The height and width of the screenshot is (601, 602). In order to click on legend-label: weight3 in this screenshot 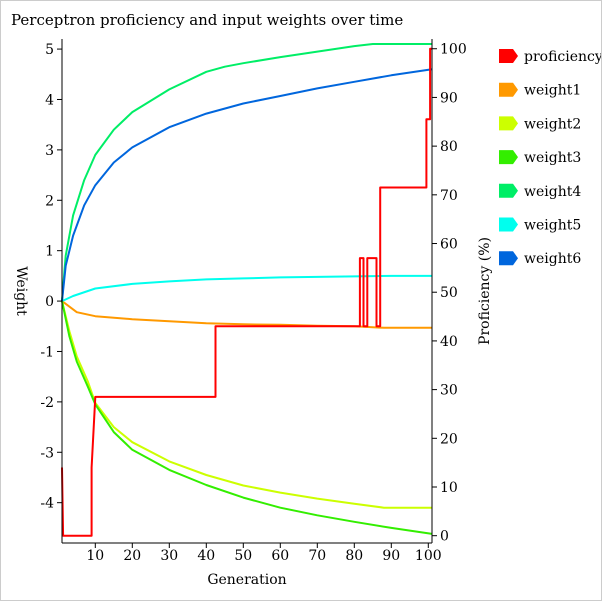, I will do `click(552, 158)`.